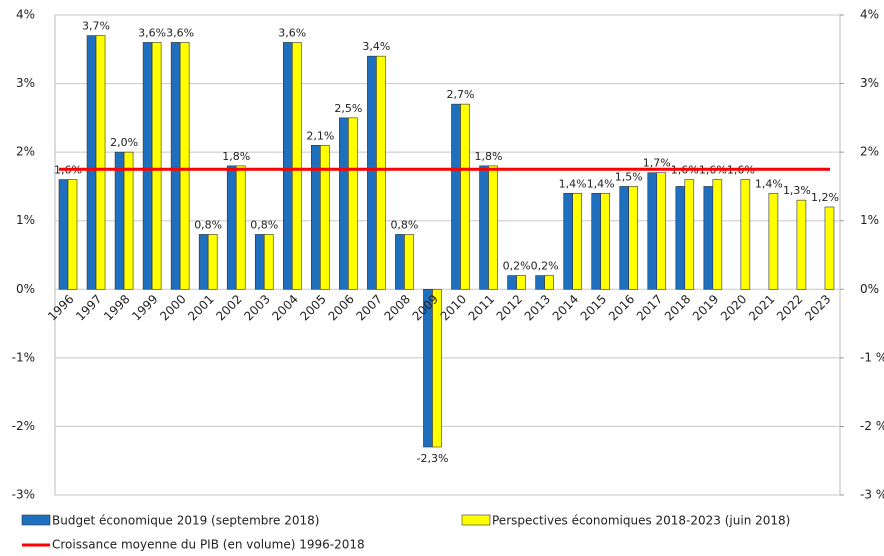 The height and width of the screenshot is (556, 884). What do you see at coordinates (657, 163) in the screenshot?
I see `value-label: 1,7%` at bounding box center [657, 163].